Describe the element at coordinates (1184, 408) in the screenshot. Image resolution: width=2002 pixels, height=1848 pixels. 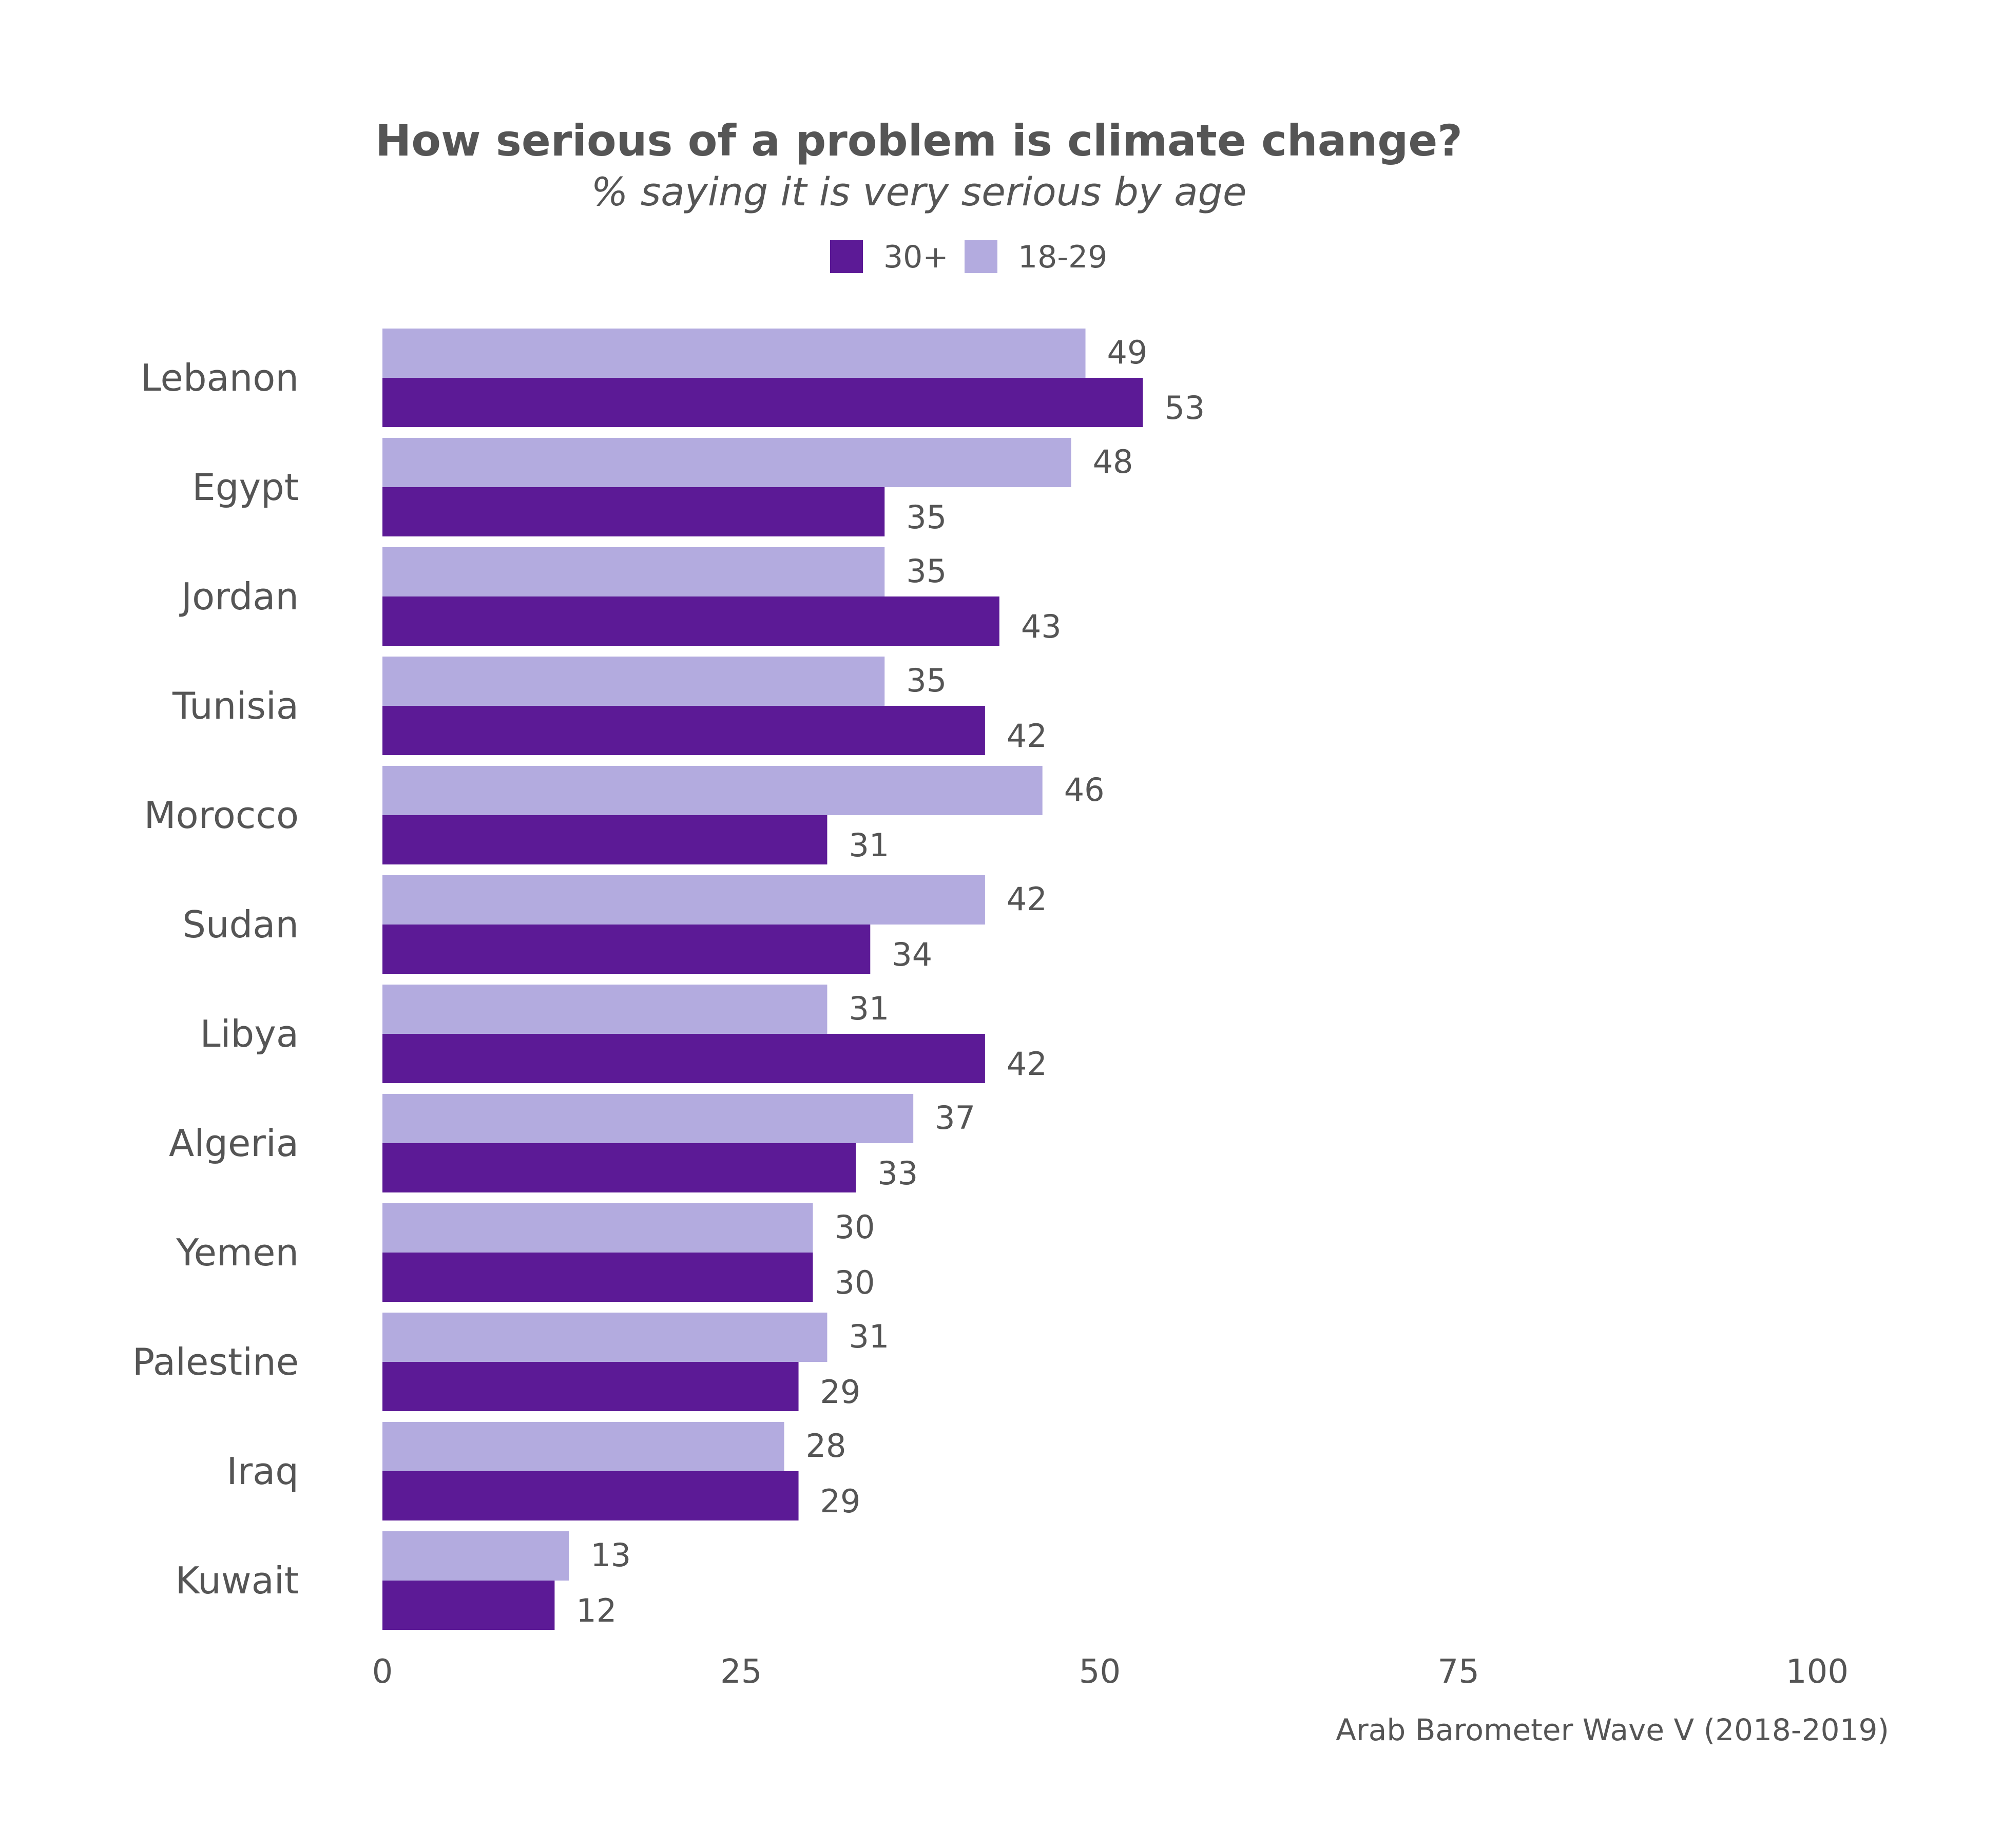
I see `value-label-lebanon-30: 53` at that location.